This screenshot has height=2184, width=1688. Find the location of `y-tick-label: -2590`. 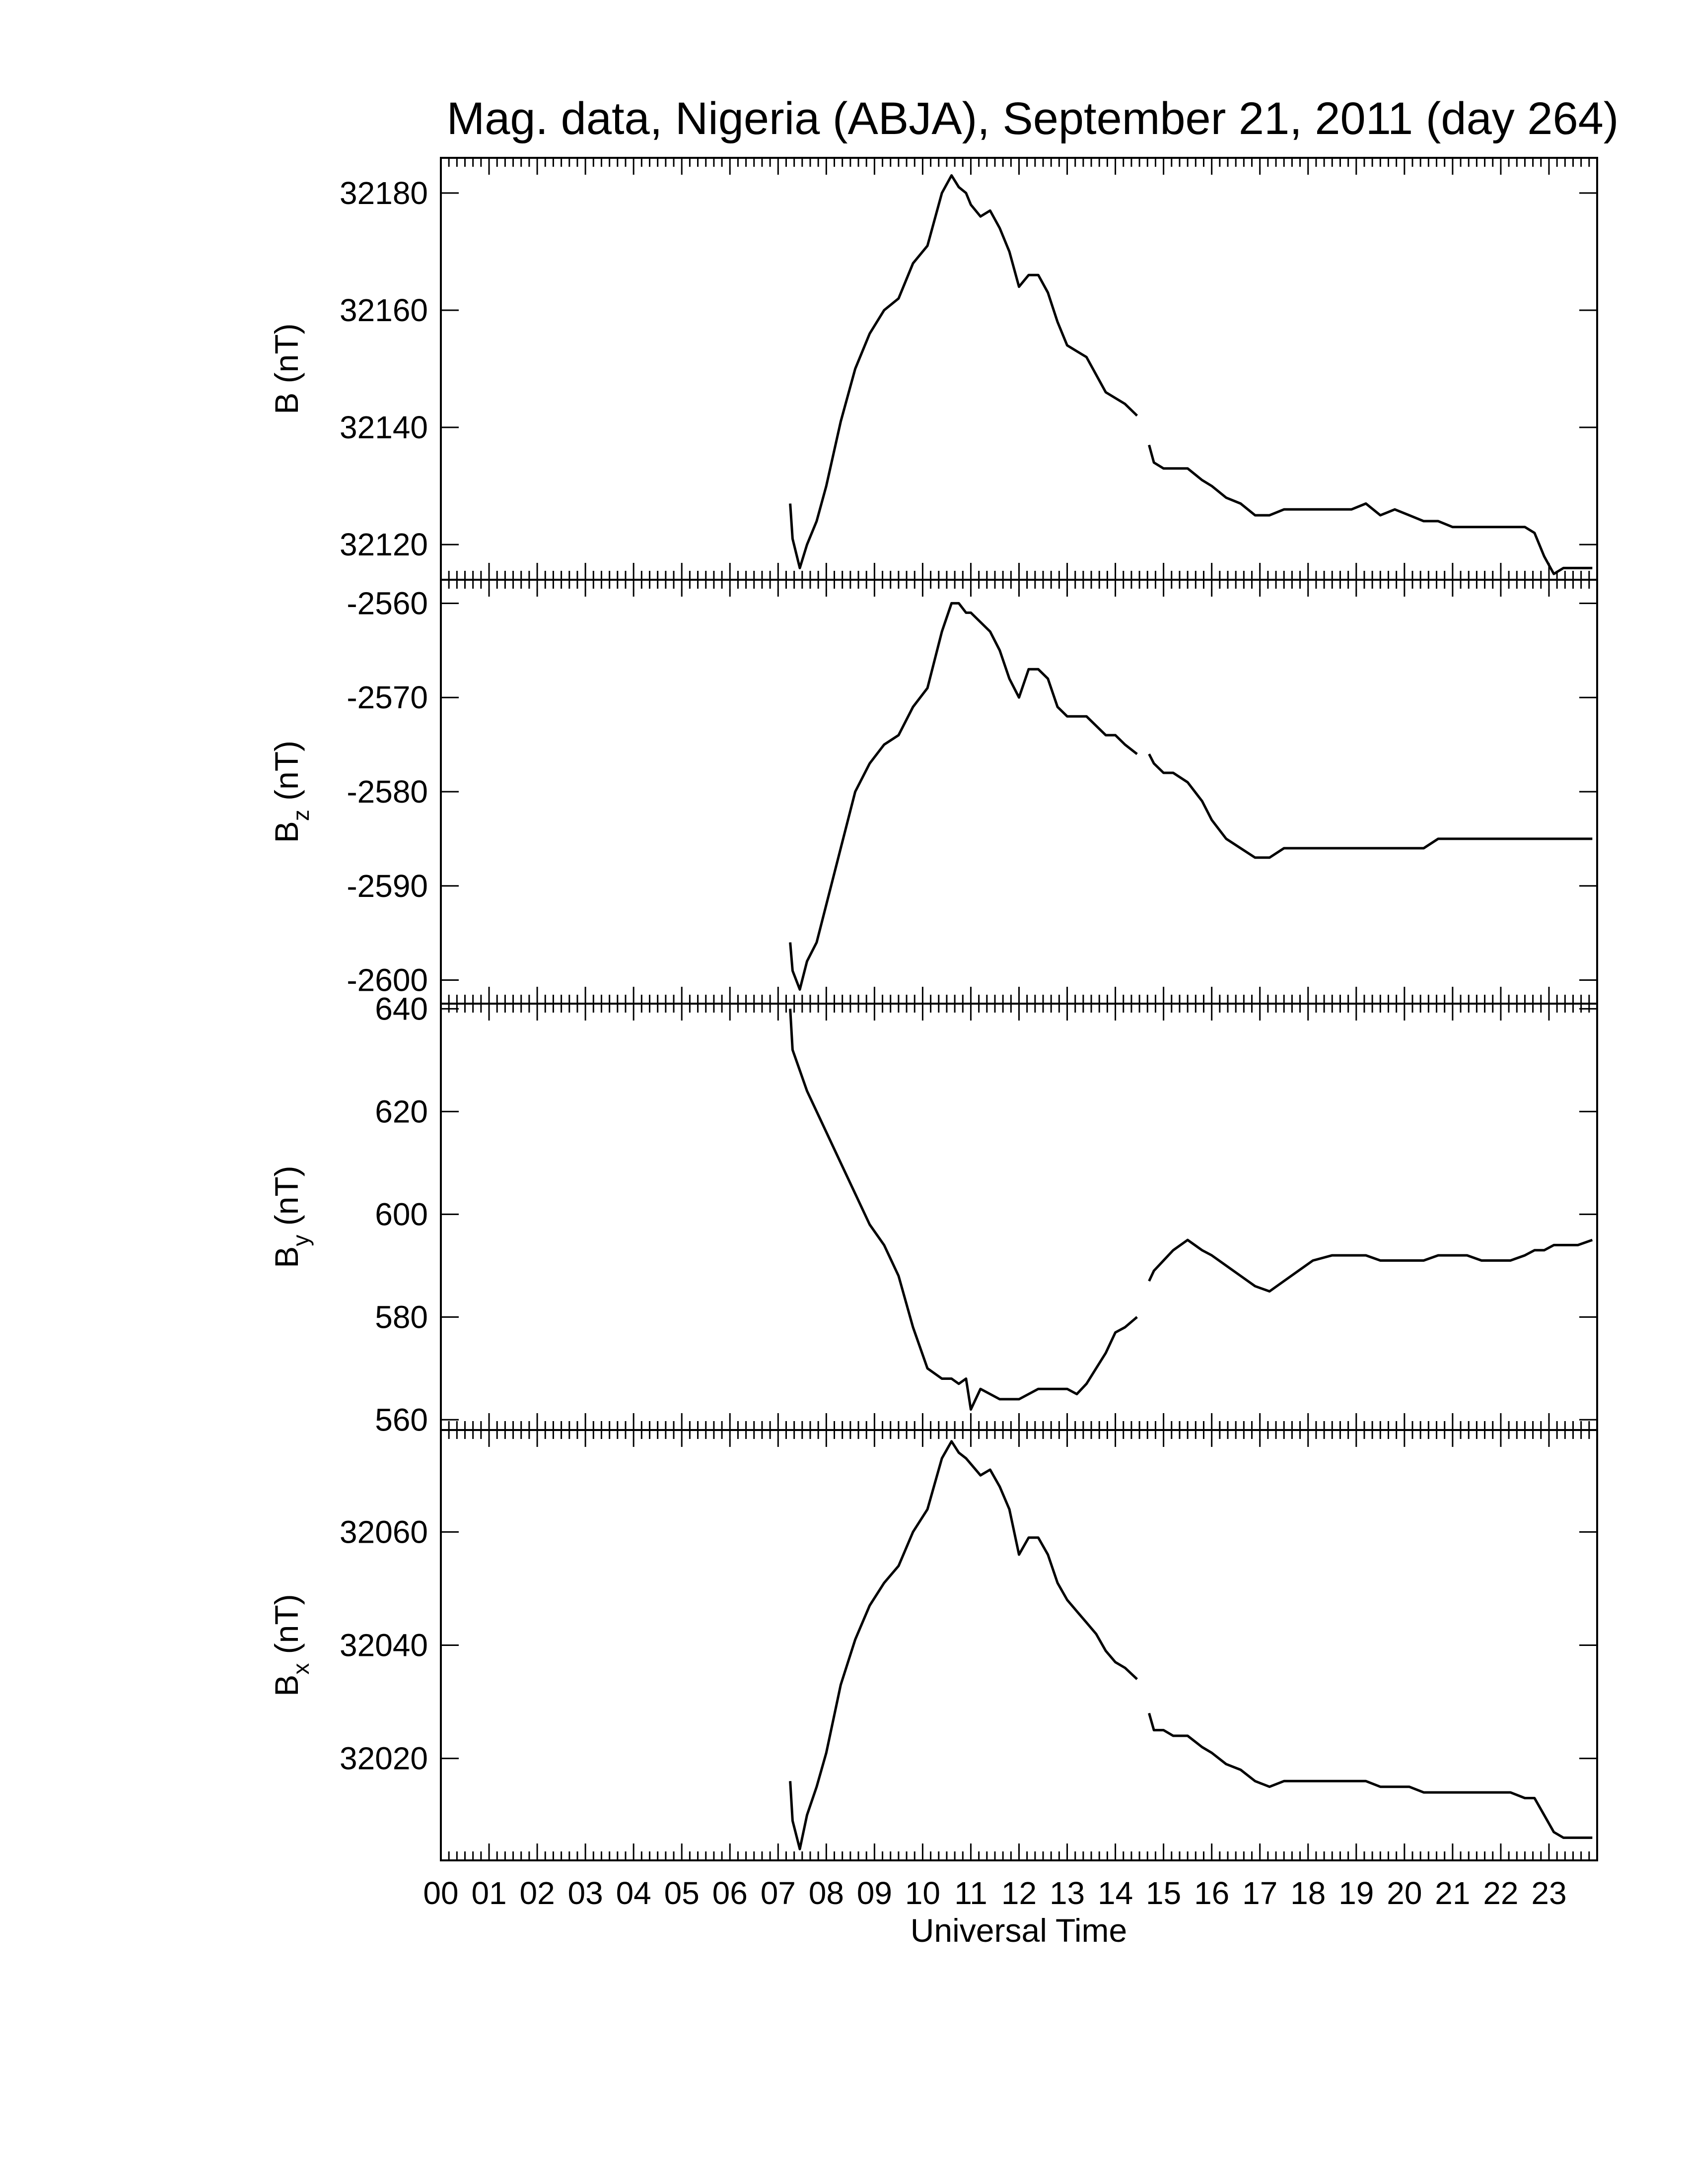

y-tick-label: -2590 is located at coordinates (387, 886).